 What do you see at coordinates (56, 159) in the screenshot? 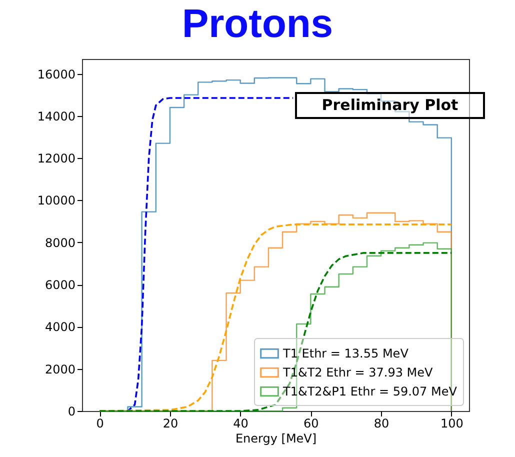
I see `y-tick-label: 12000` at bounding box center [56, 159].